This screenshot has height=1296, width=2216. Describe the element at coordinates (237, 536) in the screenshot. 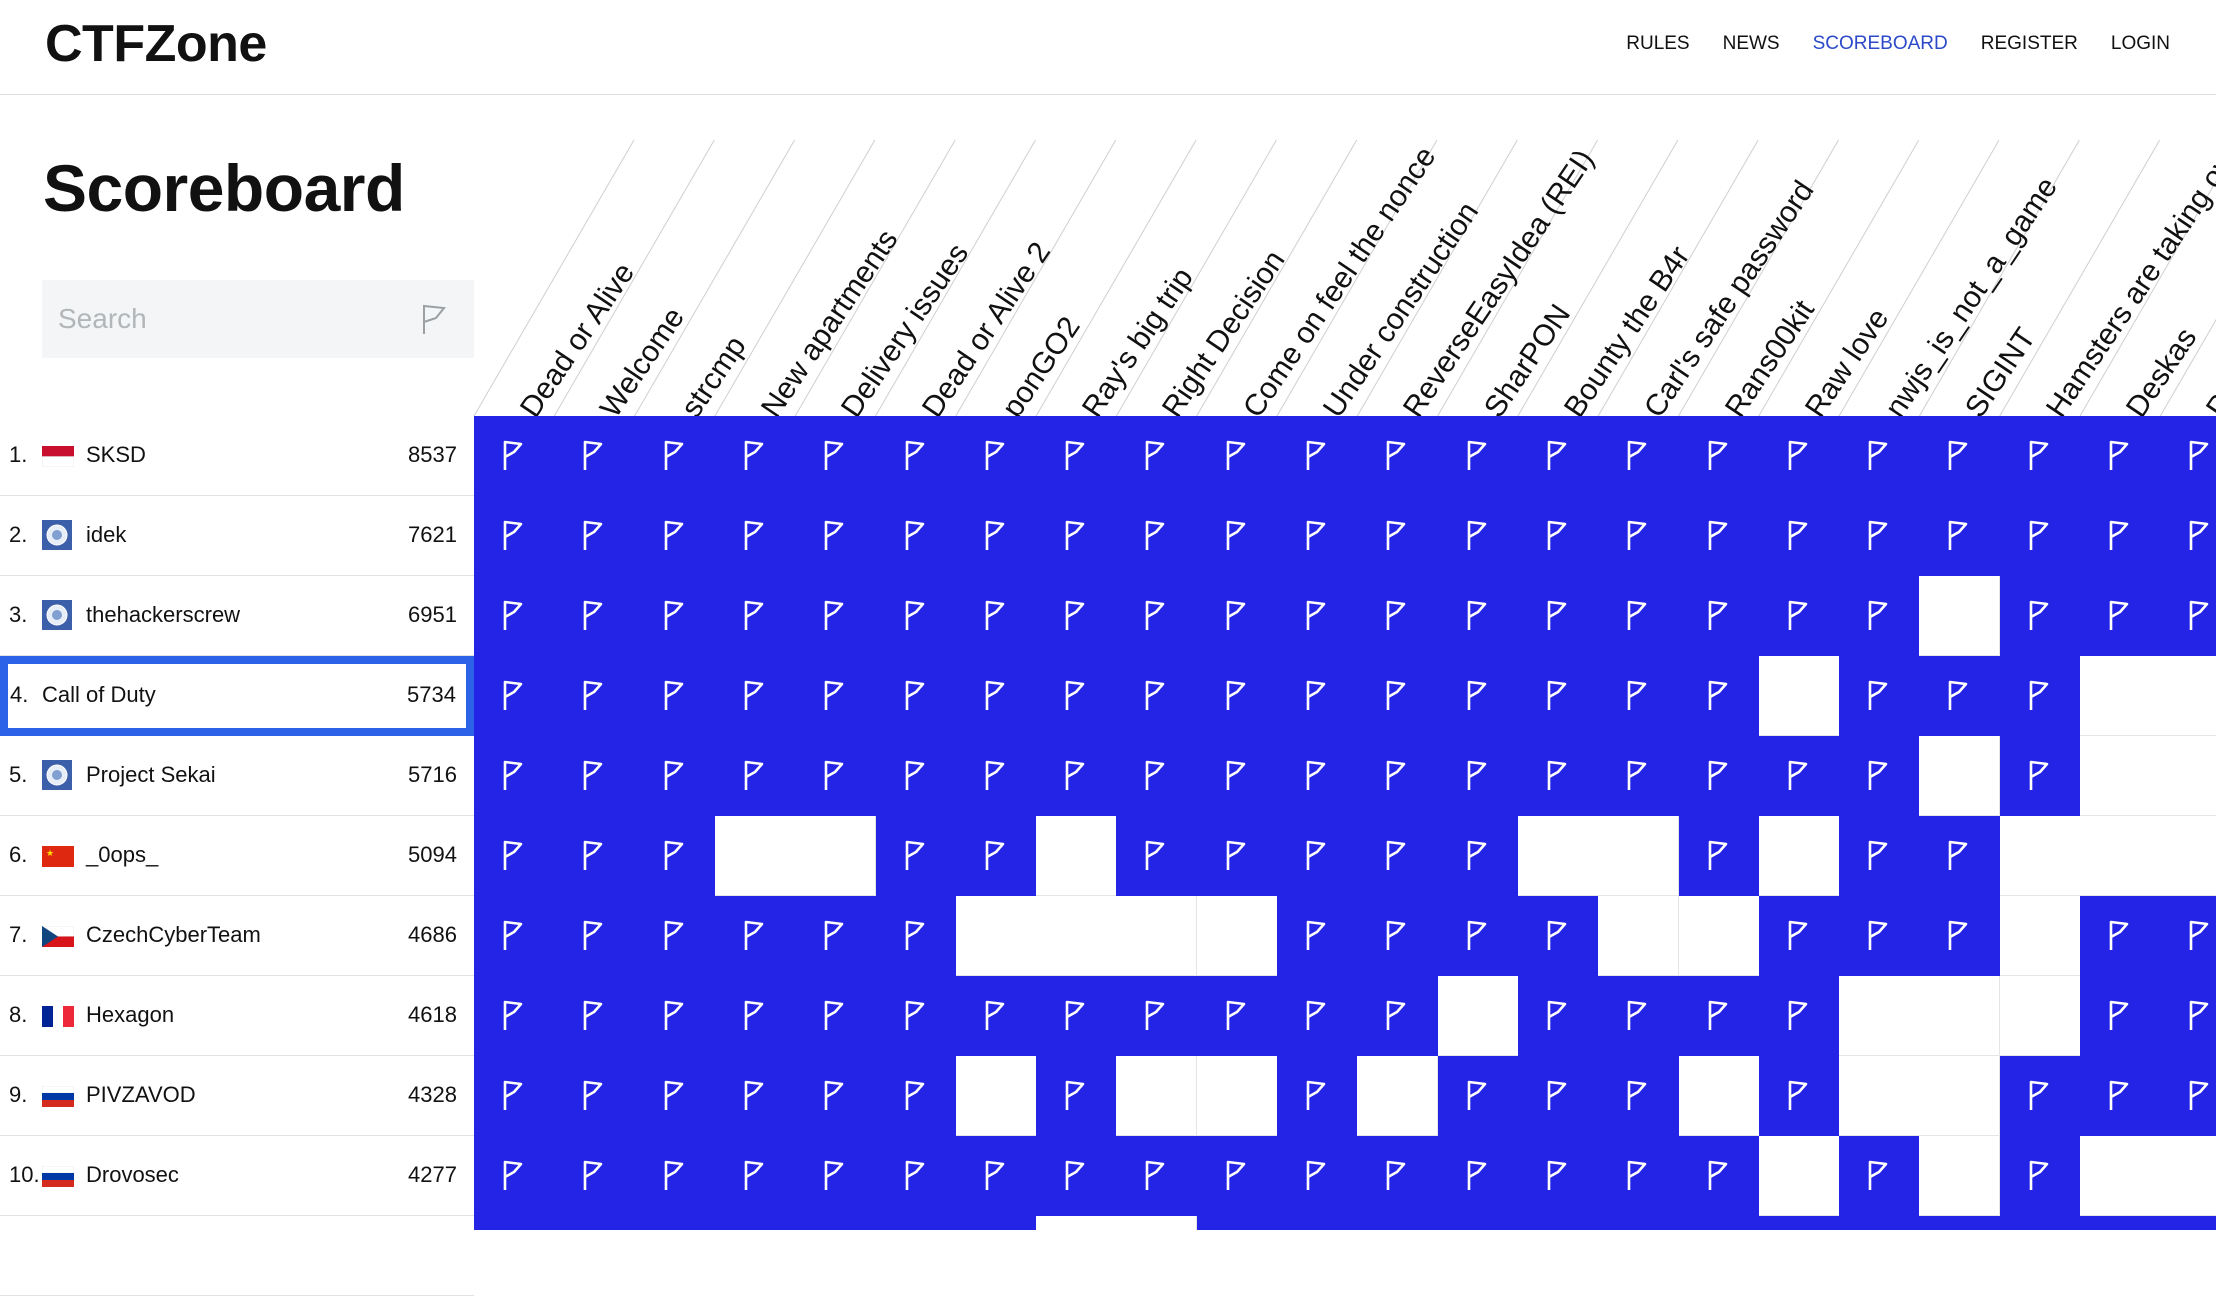

I see `team-row: 2. idek 7621` at that location.